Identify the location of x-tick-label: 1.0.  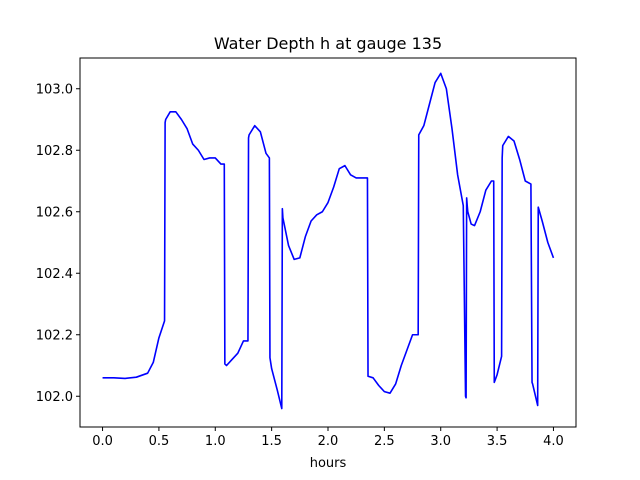
(215, 441).